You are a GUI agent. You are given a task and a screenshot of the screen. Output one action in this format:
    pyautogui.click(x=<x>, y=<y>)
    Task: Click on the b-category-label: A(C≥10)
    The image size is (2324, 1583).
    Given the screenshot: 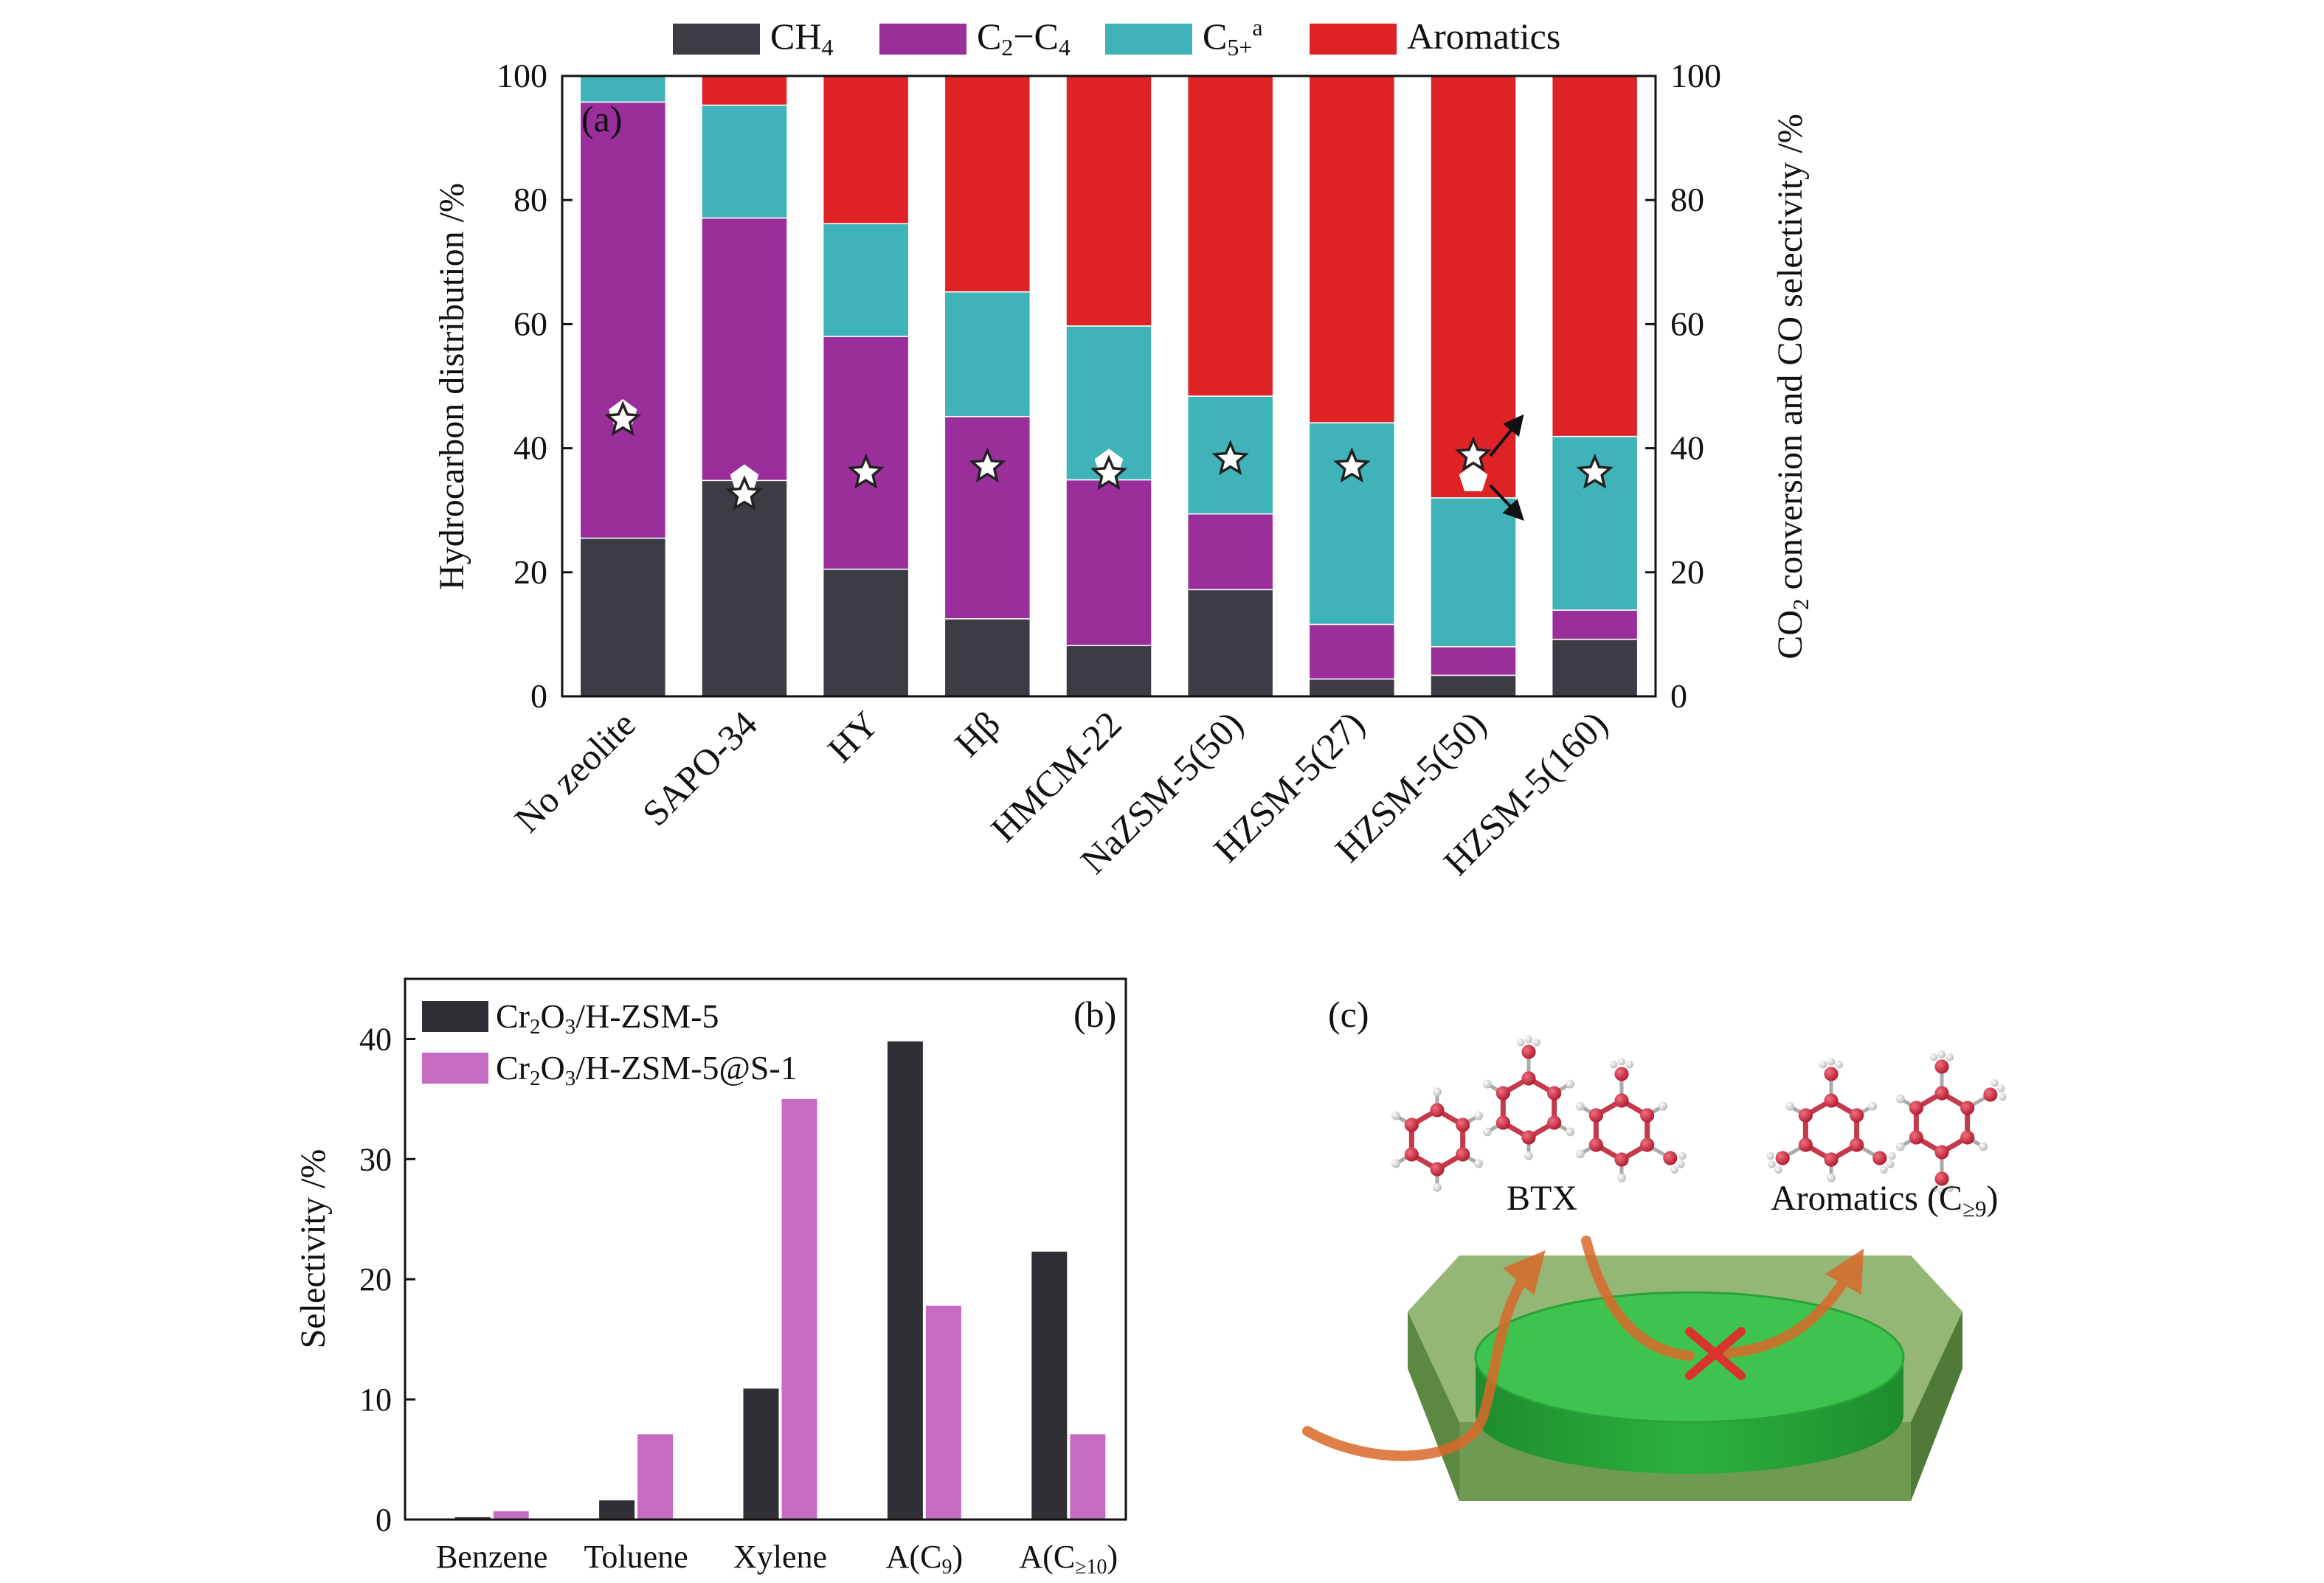 What is the action you would take?
    pyautogui.click(x=1068, y=1559)
    